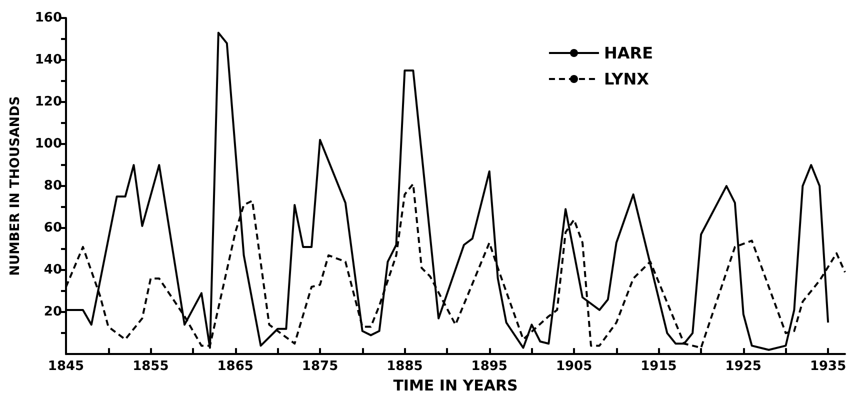 This screenshot has height=398, width=858. I want to click on x-tick-label: 1885, so click(404, 366).